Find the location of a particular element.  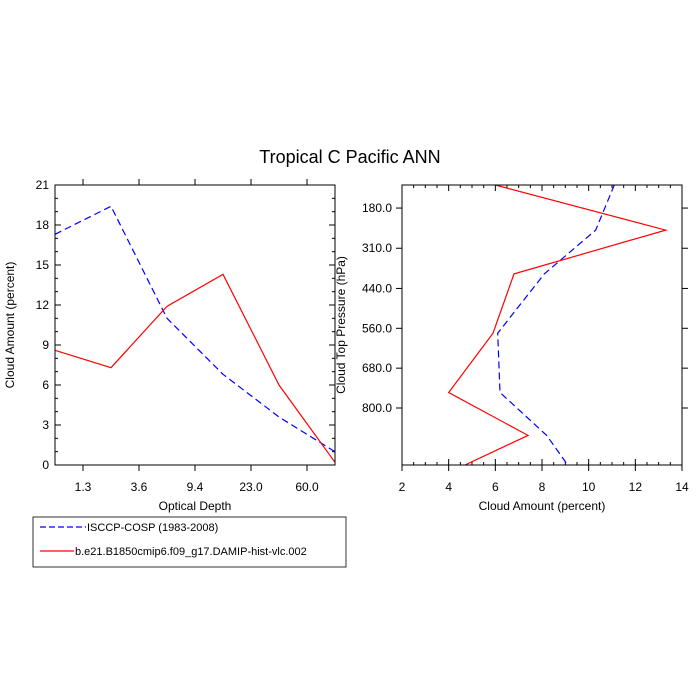

left-y-tick-label: 12 is located at coordinates (43, 305).